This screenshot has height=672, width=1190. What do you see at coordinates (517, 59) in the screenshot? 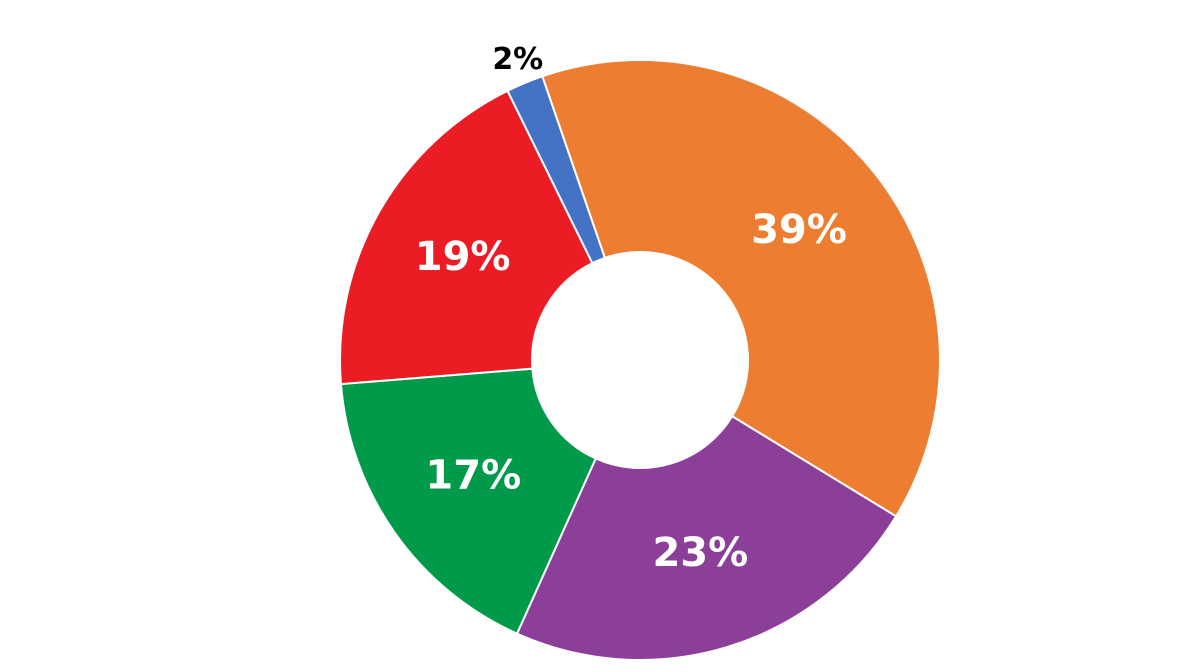
I see `slice-data-label: 2%` at bounding box center [517, 59].